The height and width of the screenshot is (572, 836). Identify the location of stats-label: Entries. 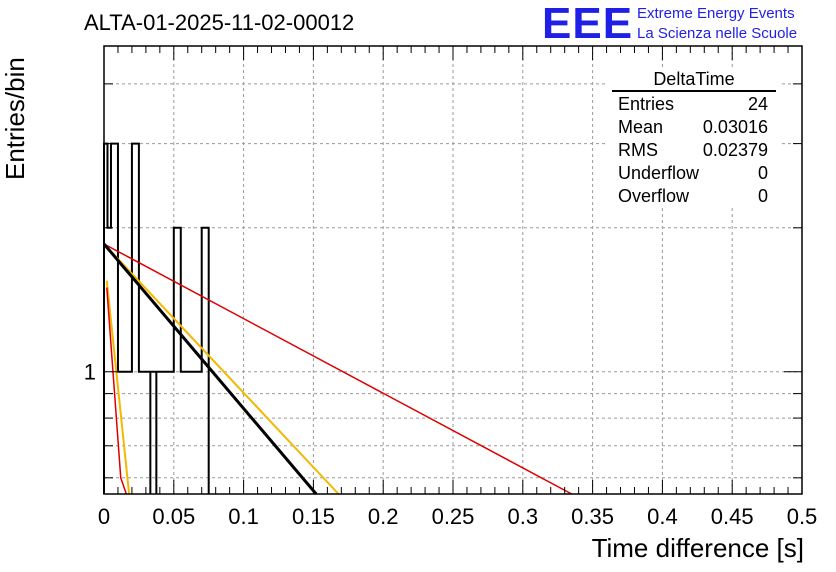
(646, 104).